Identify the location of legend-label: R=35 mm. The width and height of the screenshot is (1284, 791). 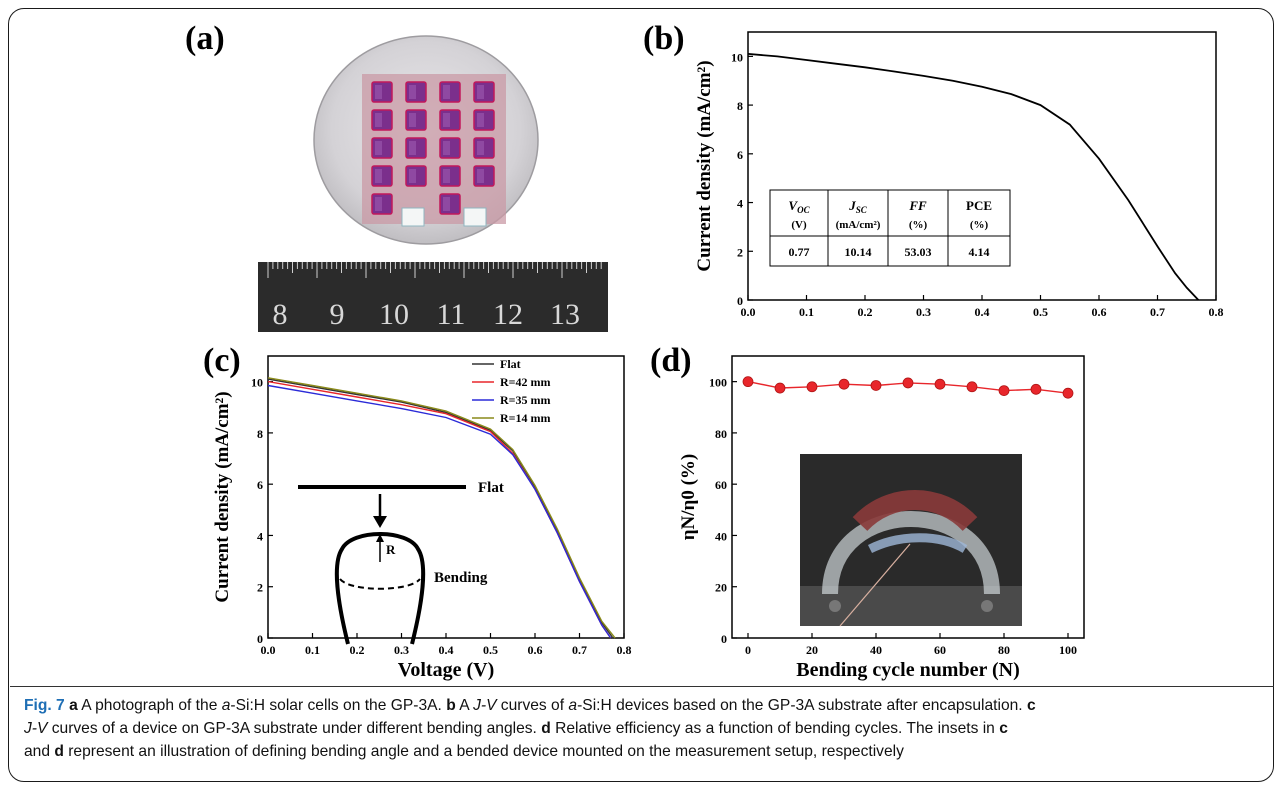
(525, 400).